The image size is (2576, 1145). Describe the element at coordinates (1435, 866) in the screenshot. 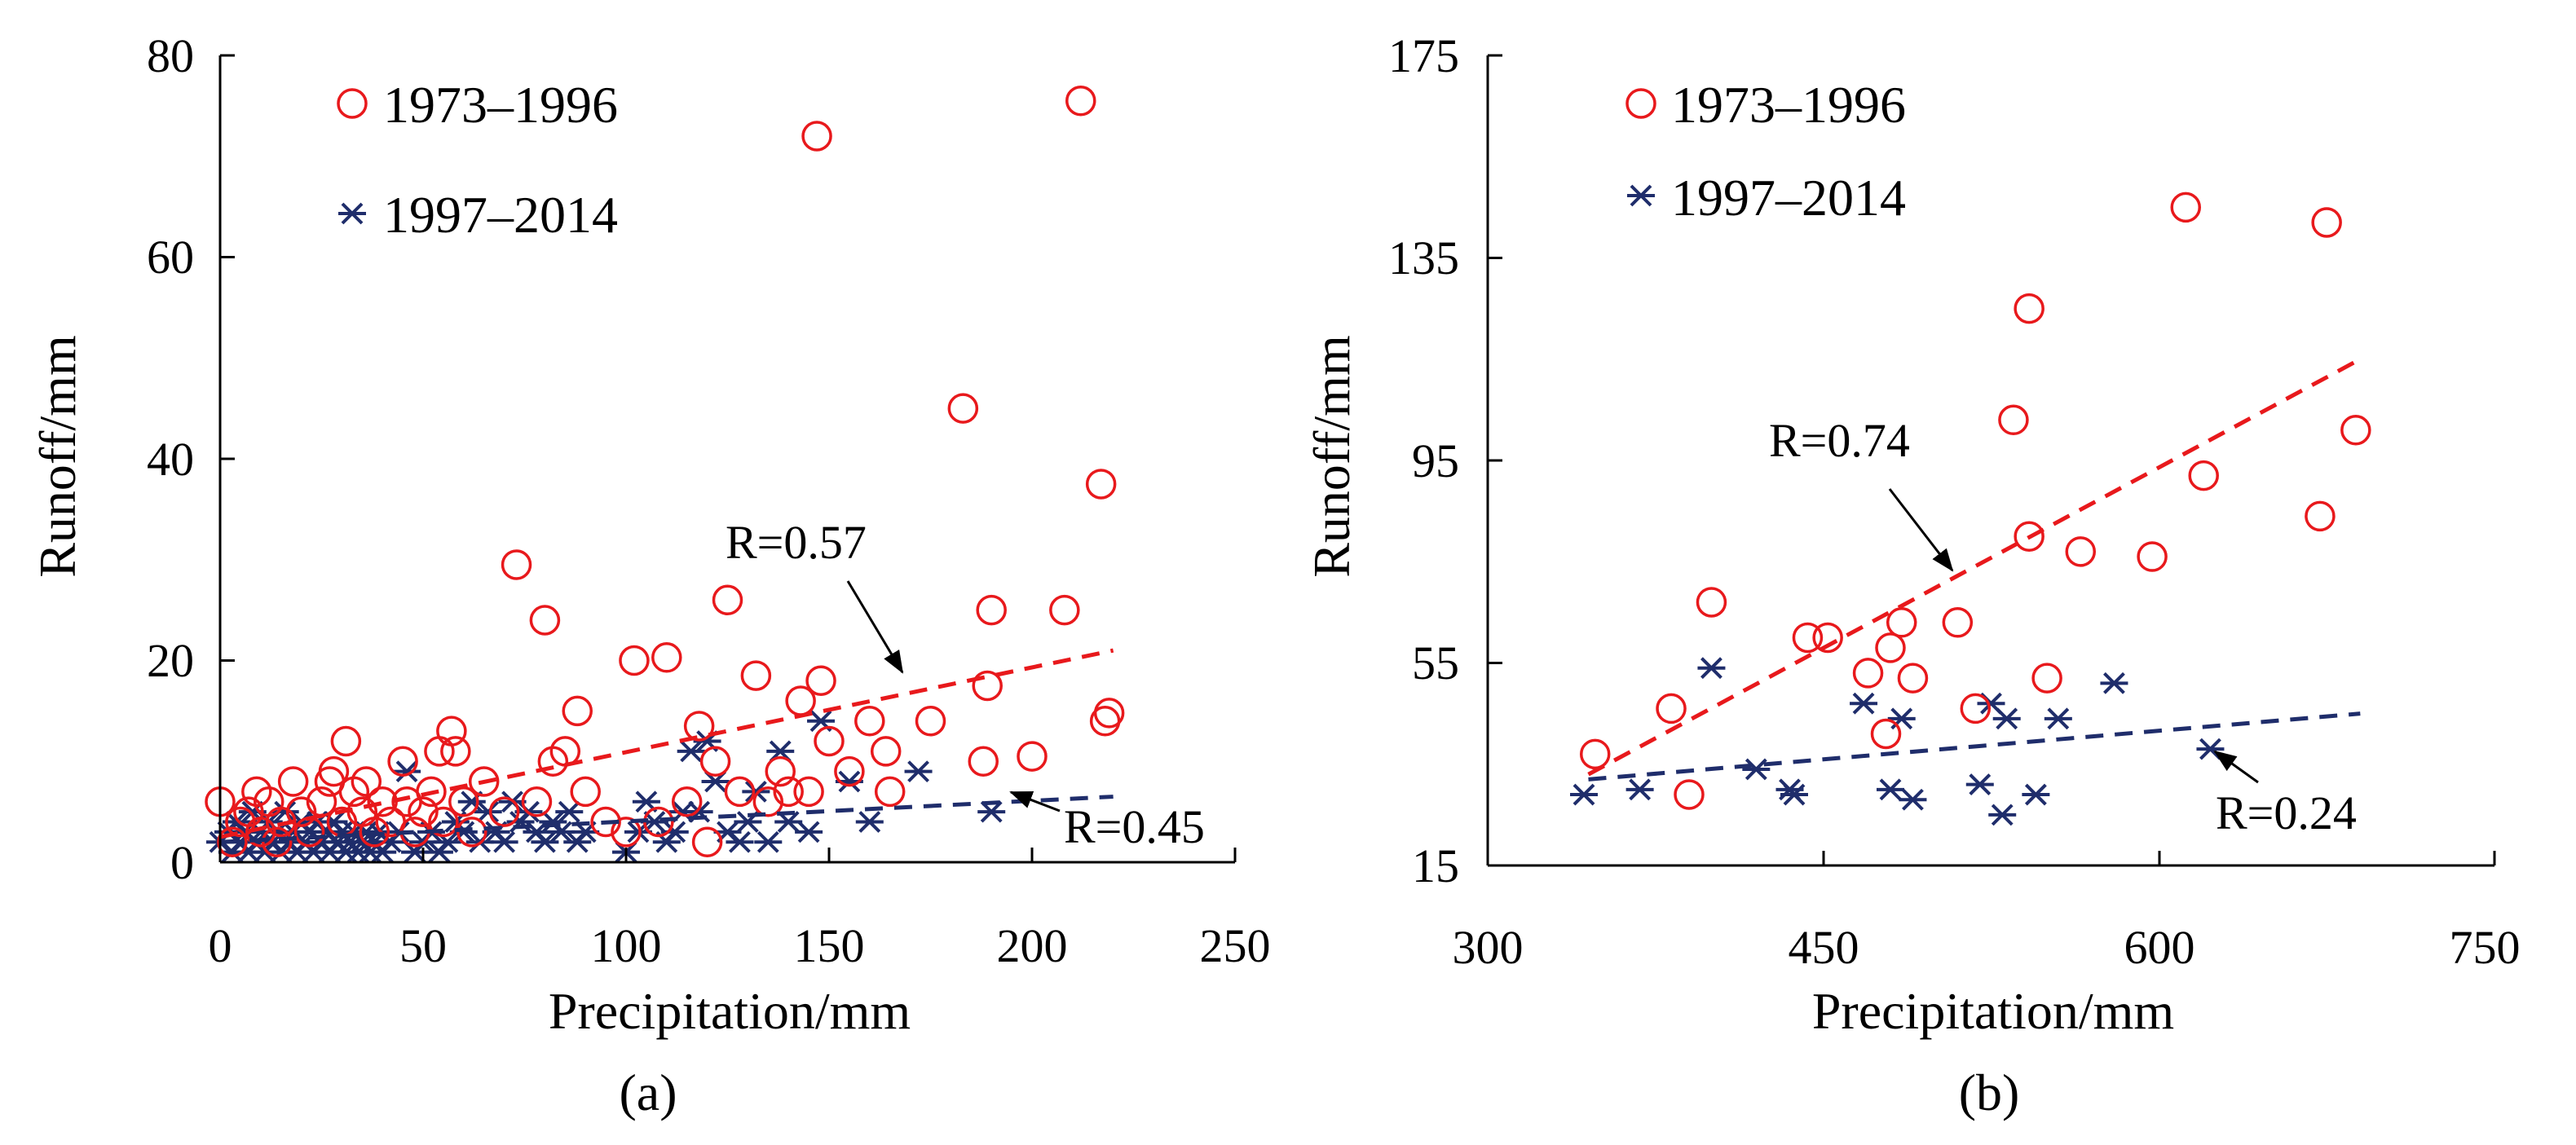

I see `panel-b-y-tick-label: 15` at that location.